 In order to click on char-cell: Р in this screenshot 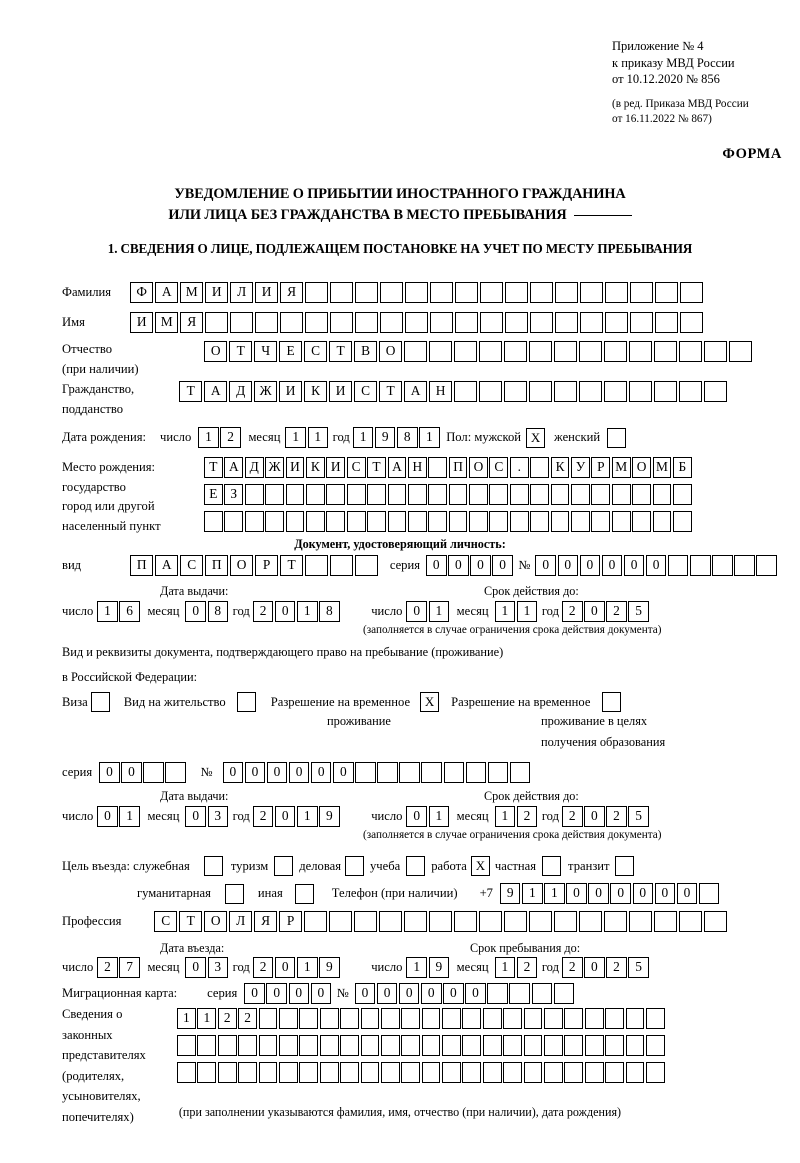, I will do `click(601, 467)`.